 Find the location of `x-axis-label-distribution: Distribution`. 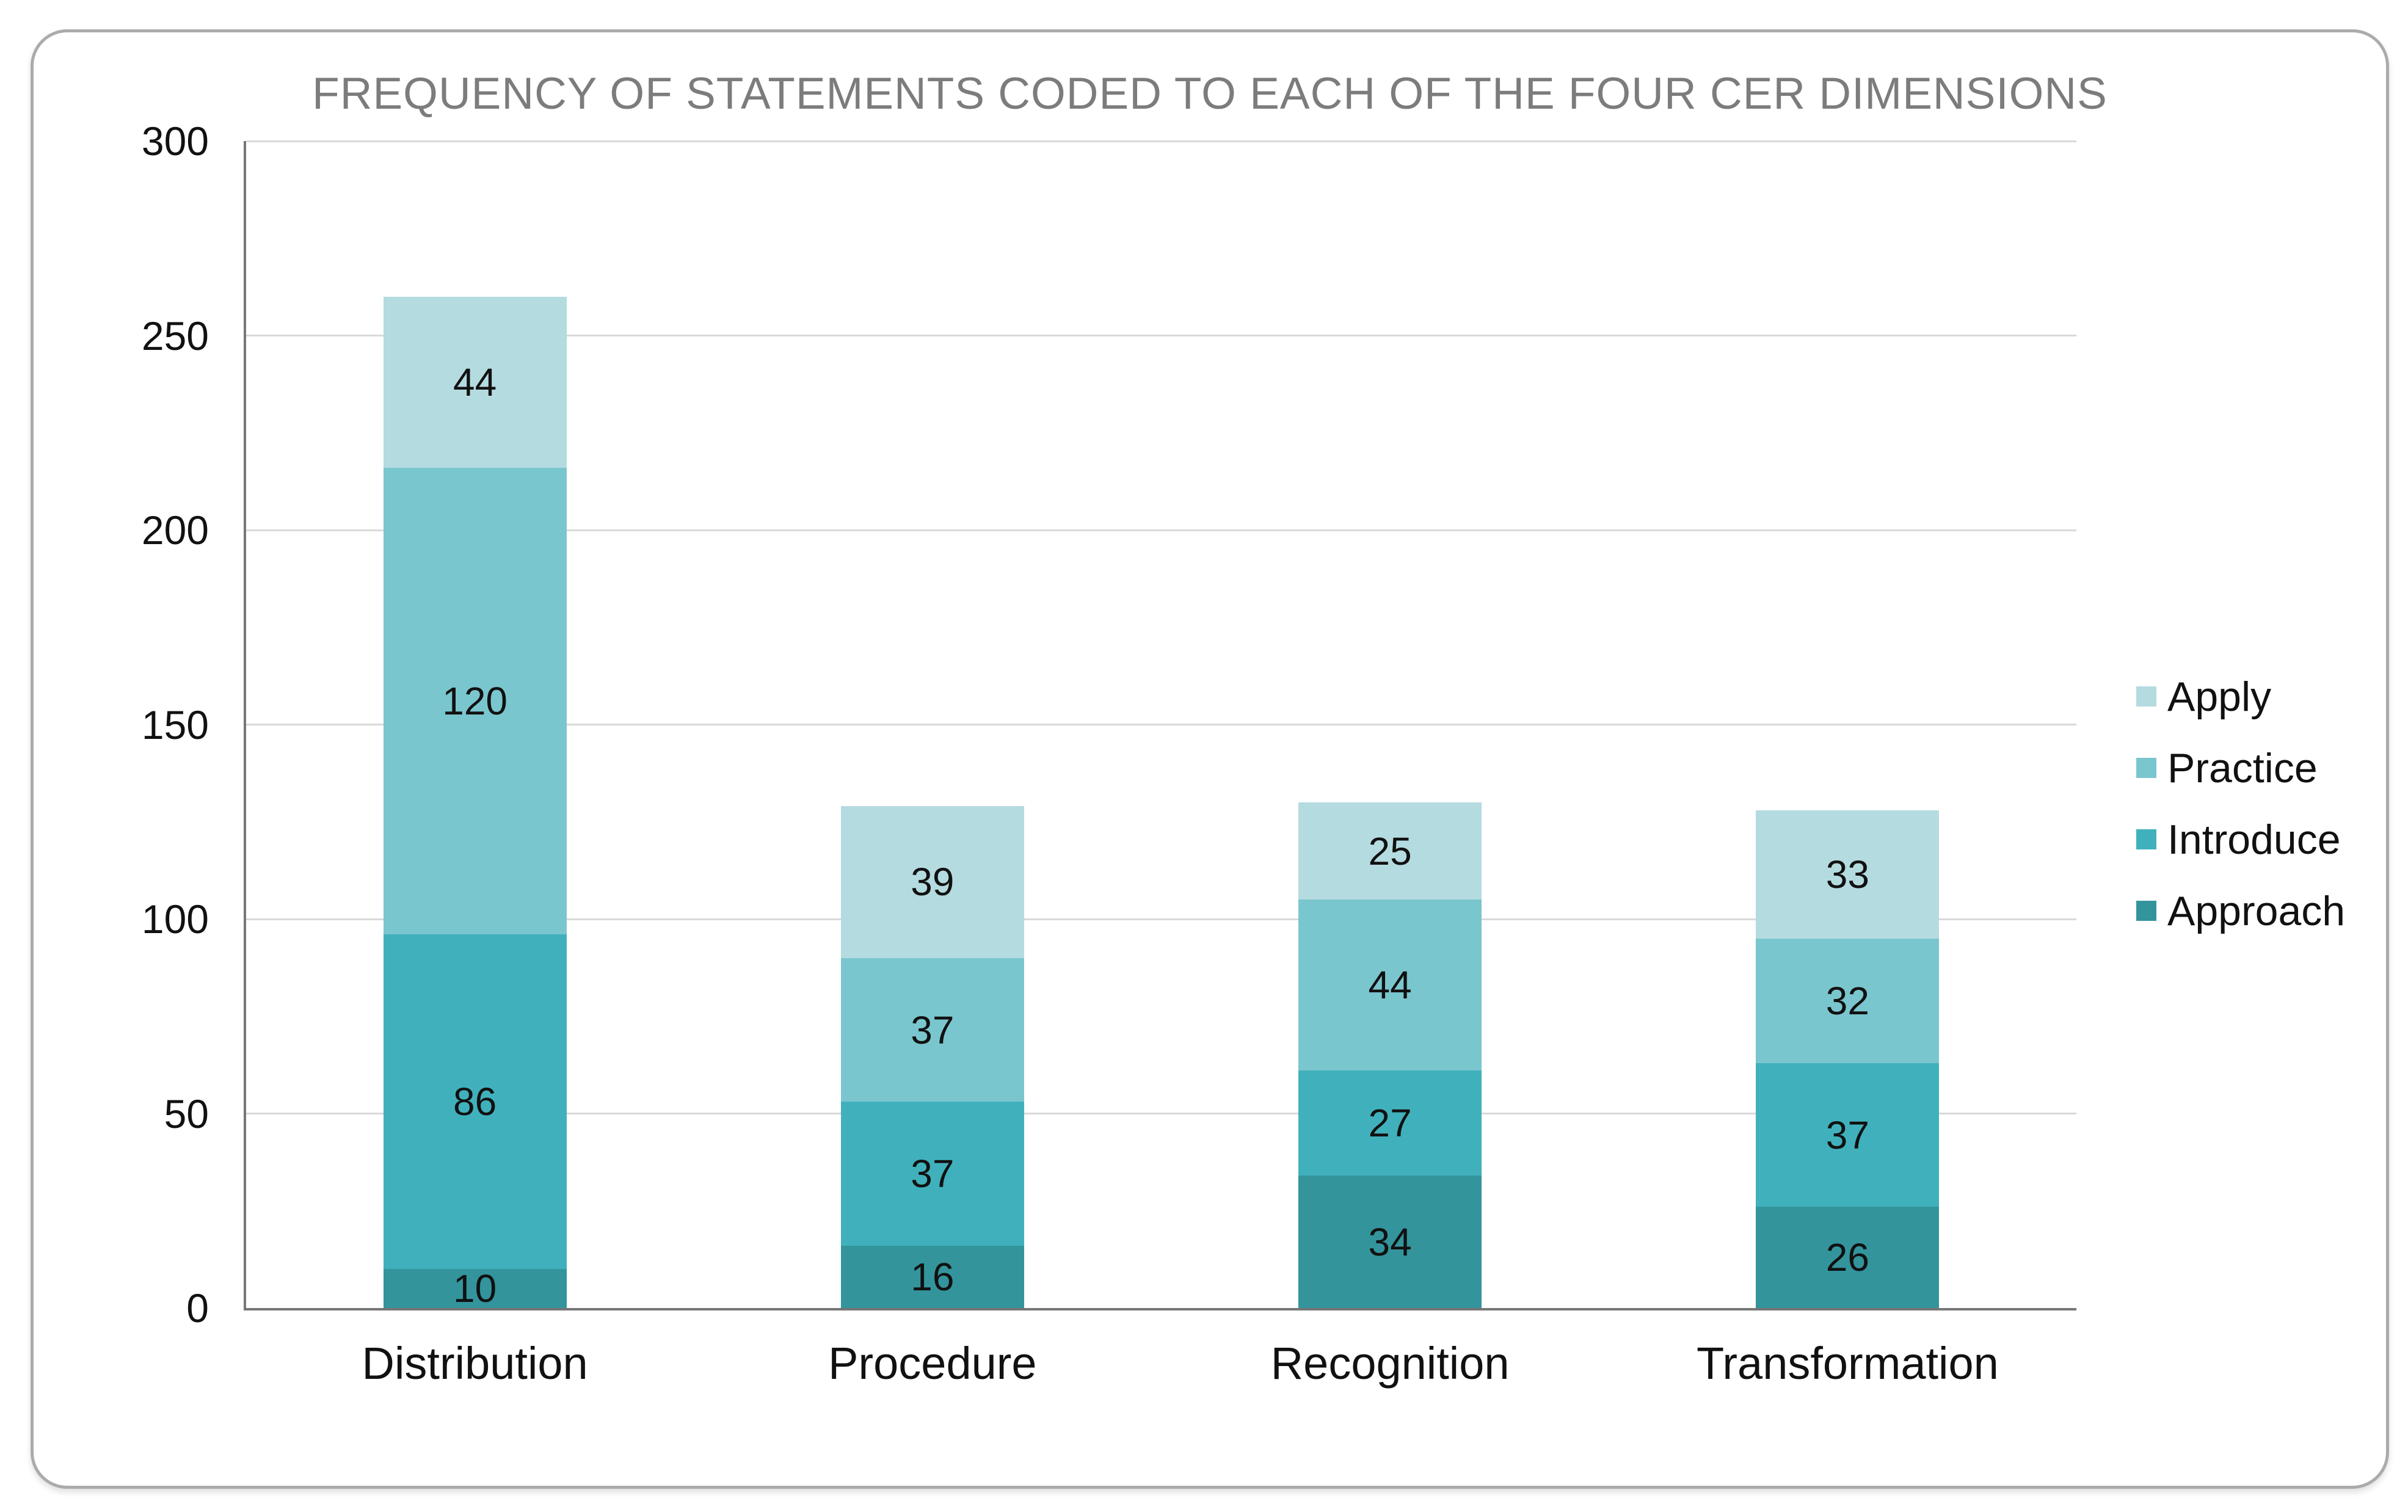

x-axis-label-distribution: Distribution is located at coordinates (475, 1364).